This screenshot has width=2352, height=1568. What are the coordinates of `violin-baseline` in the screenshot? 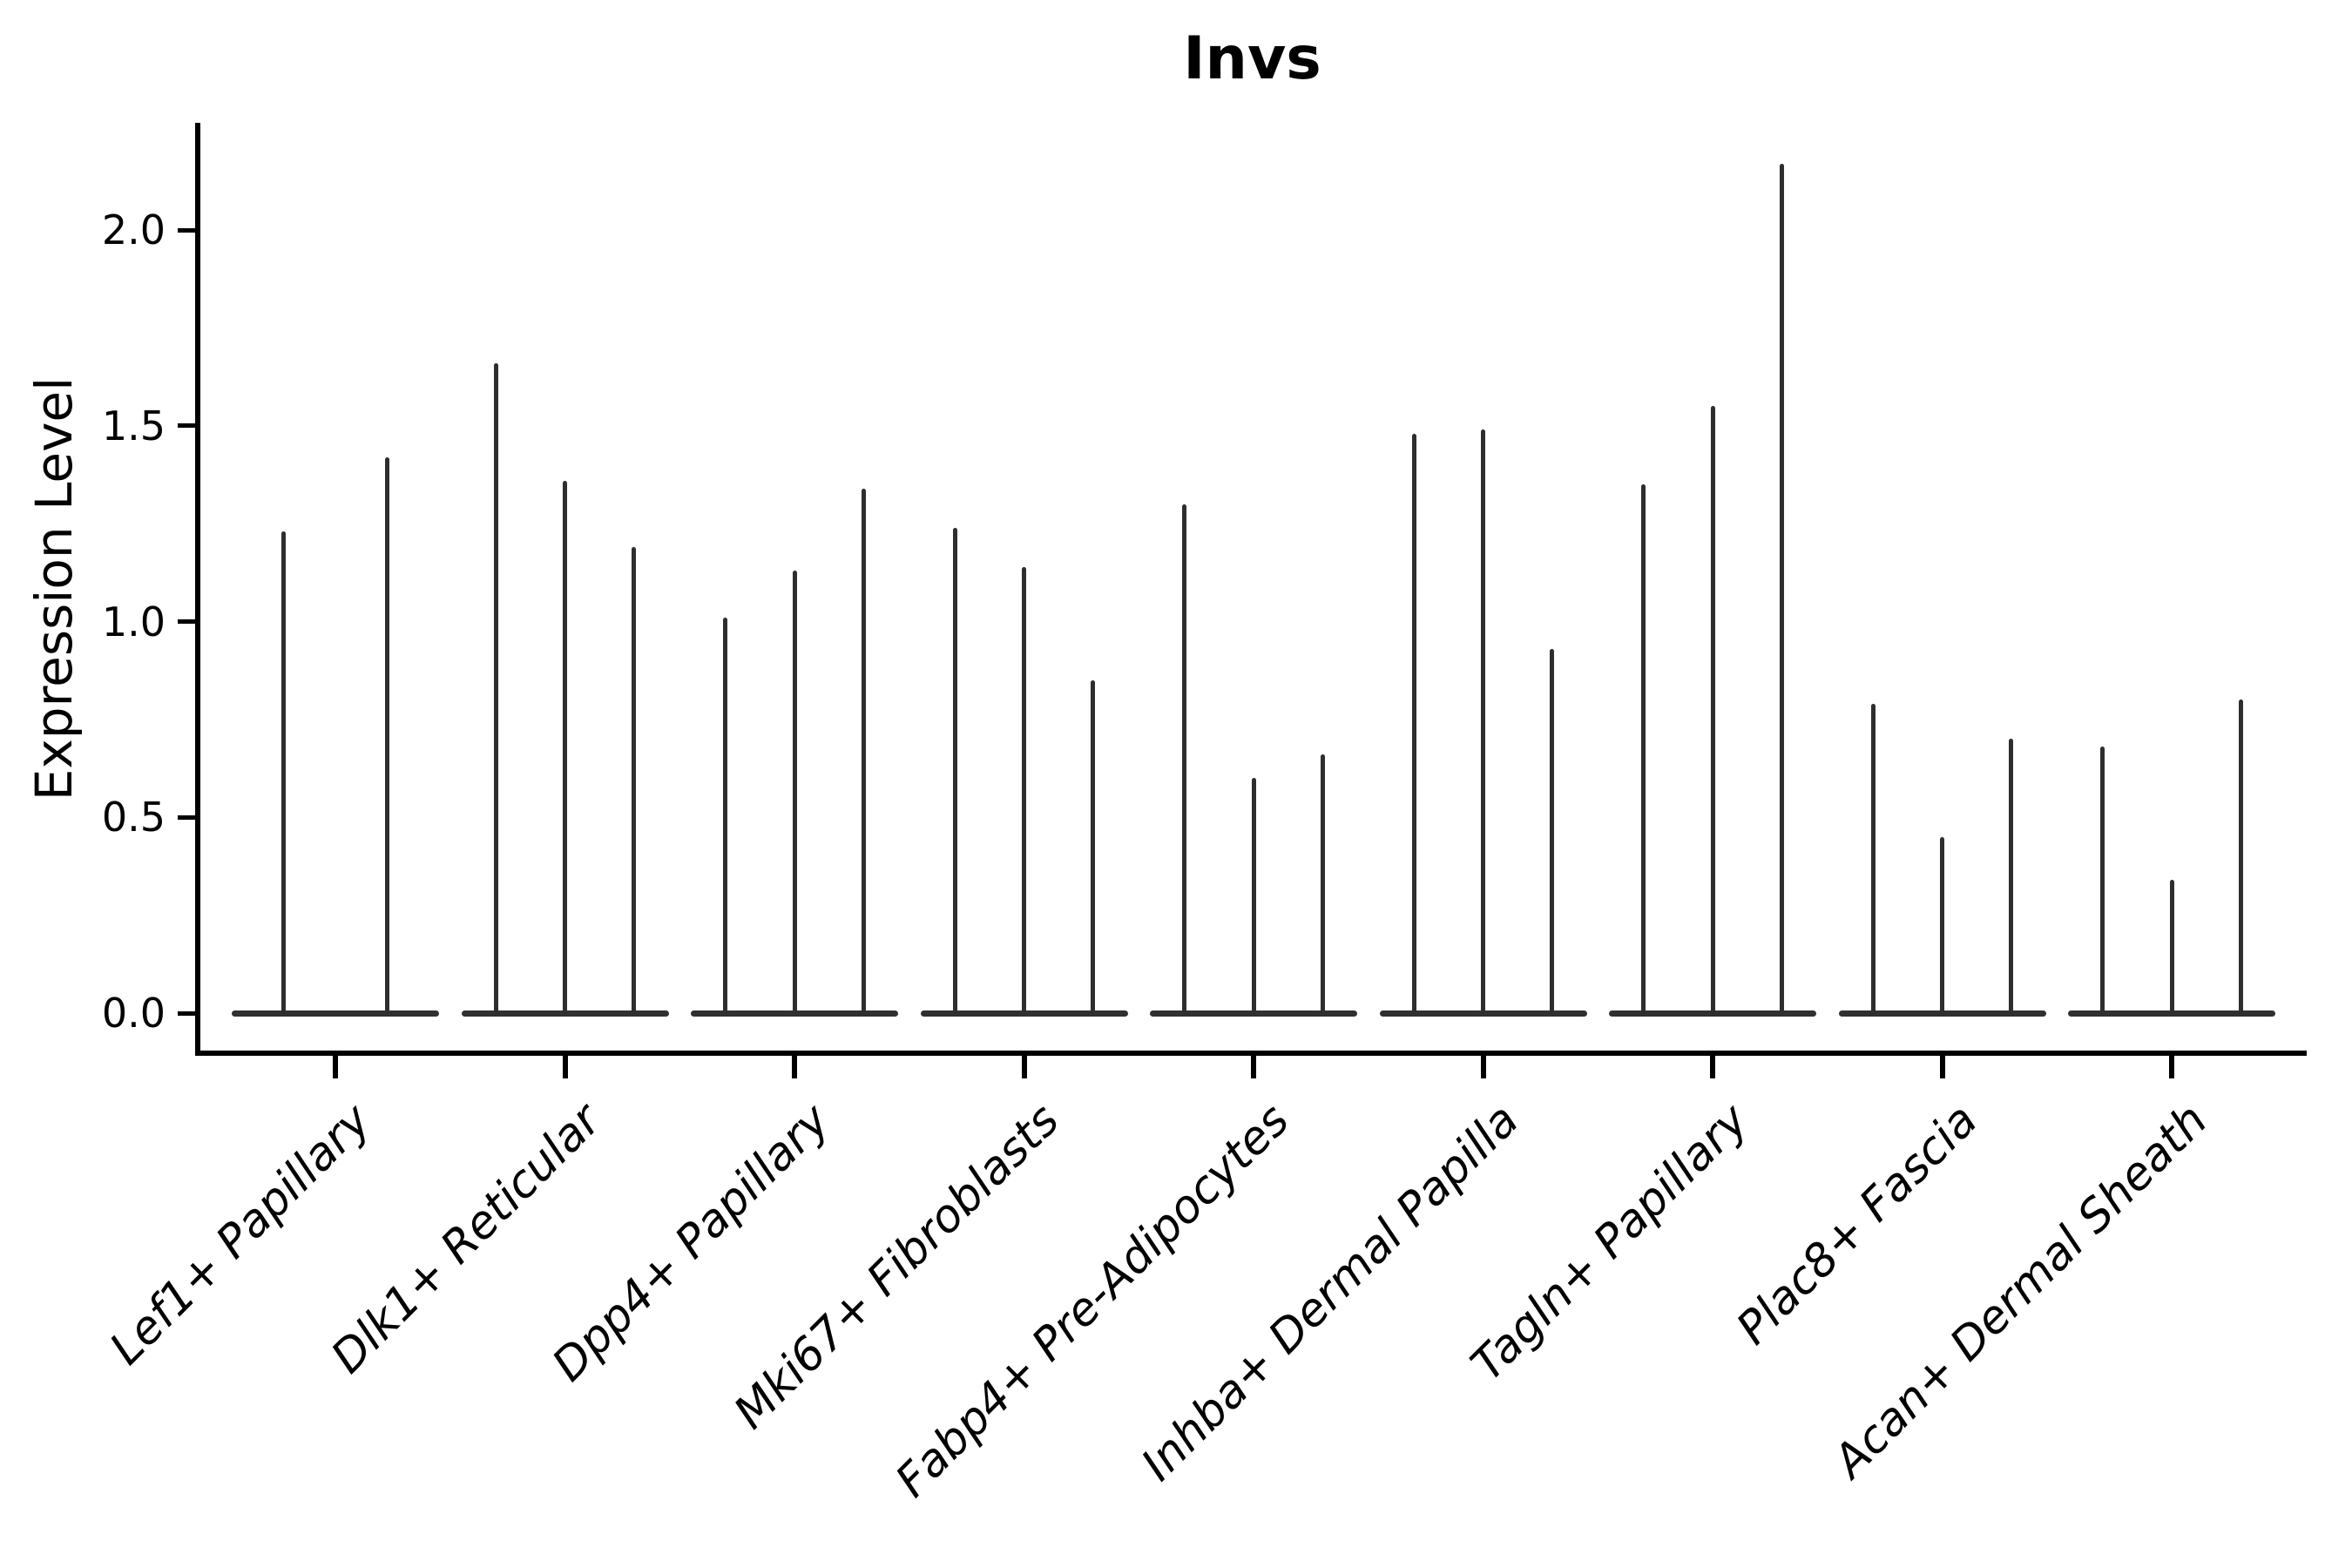 It's located at (335, 1014).